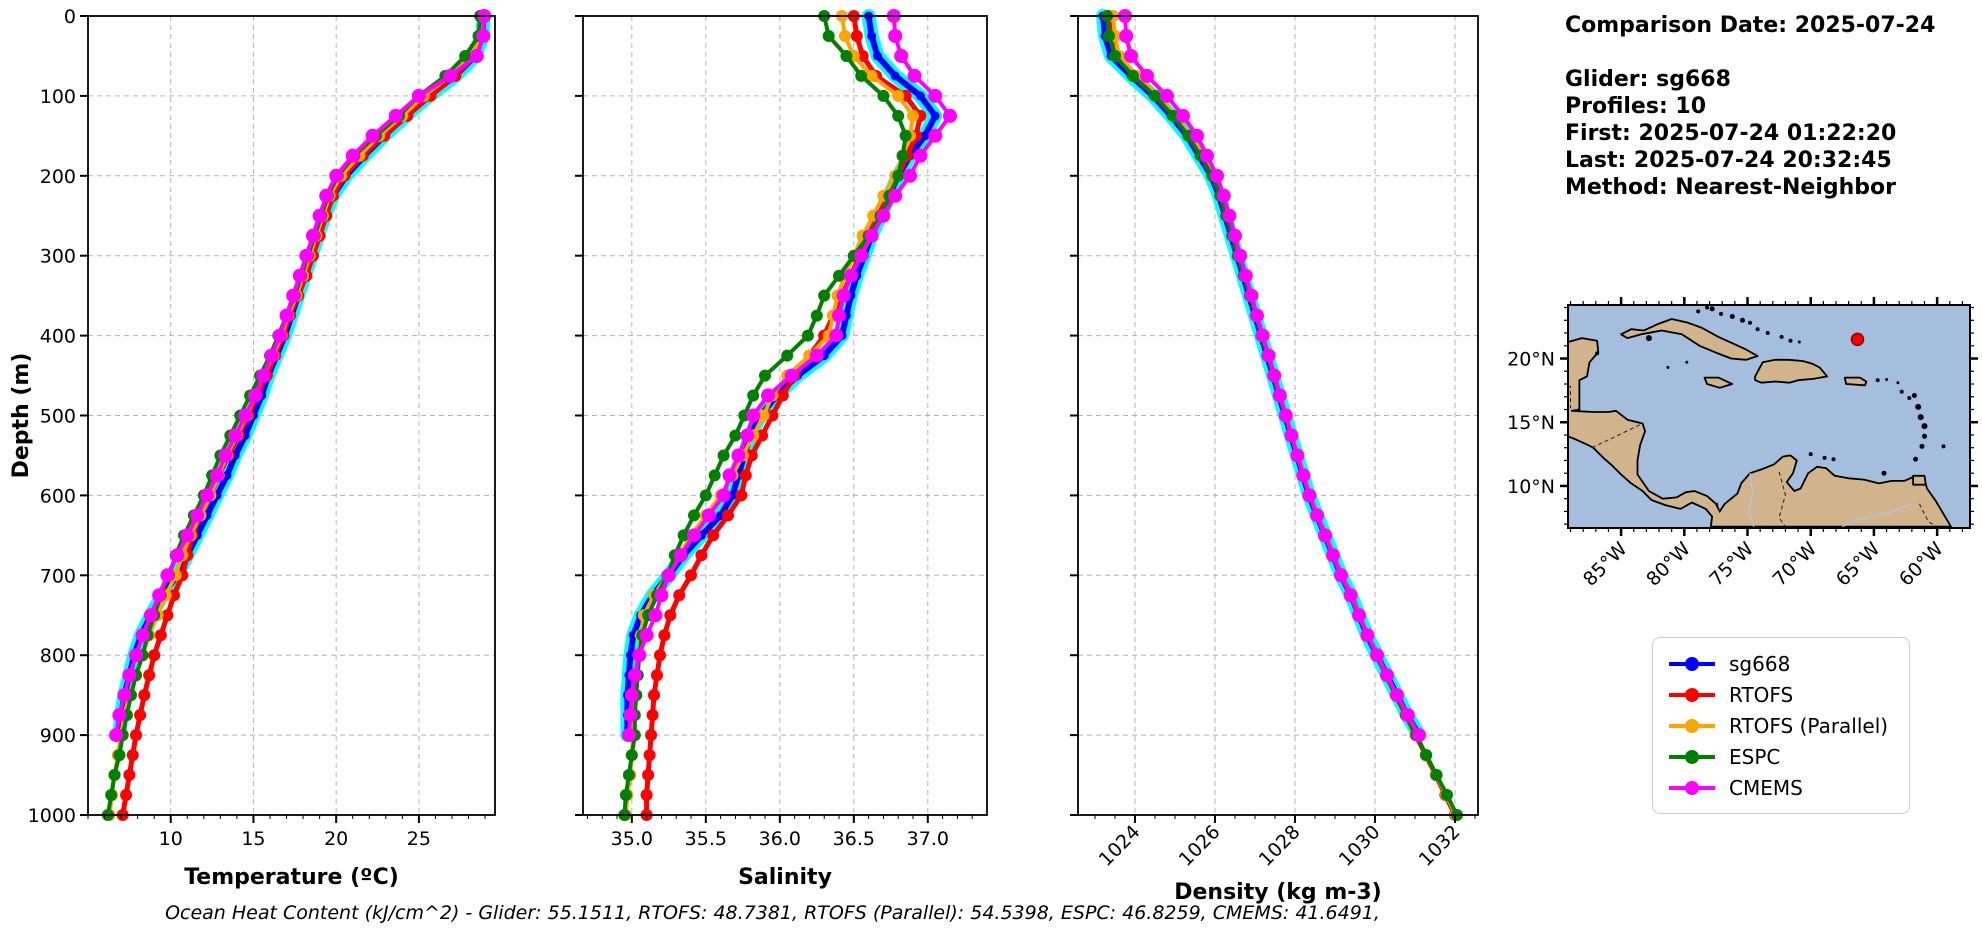 The image size is (1982, 934). Describe the element at coordinates (1921, 564) in the screenshot. I see `map-lon-tick-label: 60°W` at that location.